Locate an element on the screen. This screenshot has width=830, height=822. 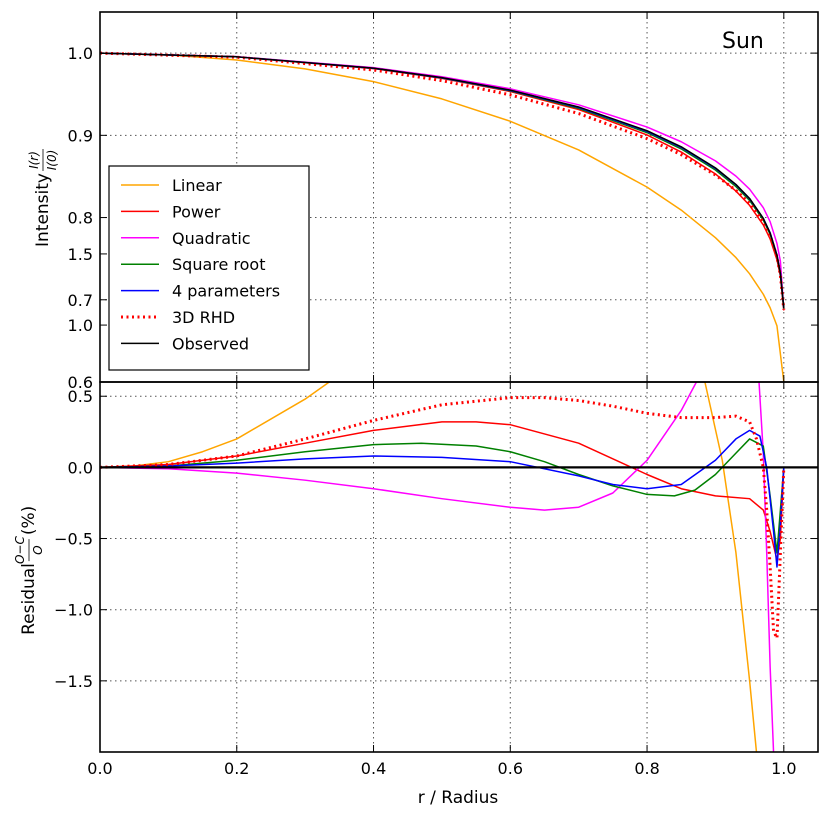
bottom-y-axis-label-prefix: Residual is located at coordinates (29, 599).